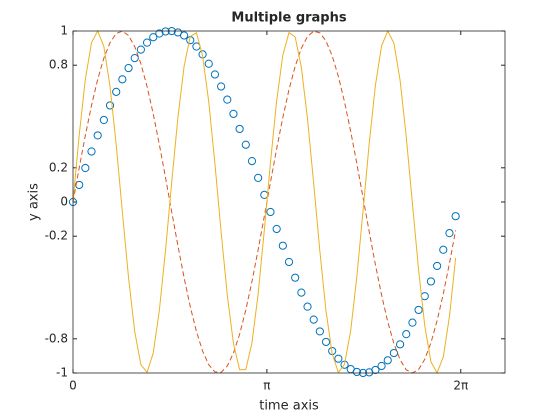 Image resolution: width=560 pixels, height=420 pixels. What do you see at coordinates (34, 202) in the screenshot?
I see `y-axis-label: y axis` at bounding box center [34, 202].